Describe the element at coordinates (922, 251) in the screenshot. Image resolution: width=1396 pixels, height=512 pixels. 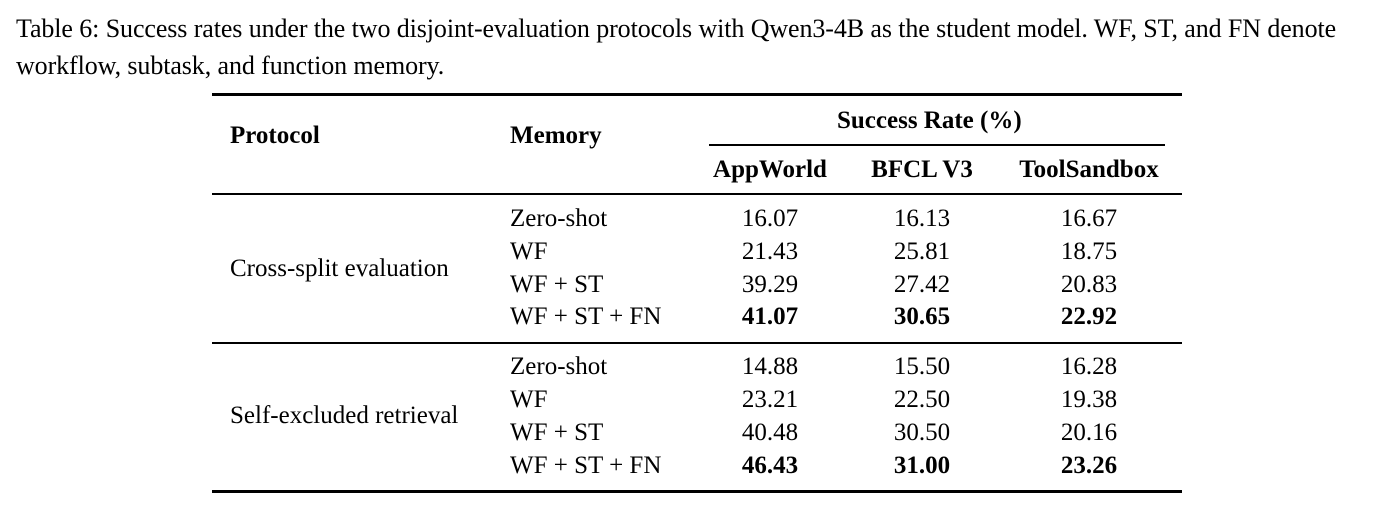
I see `value-cell: 25.81` at that location.